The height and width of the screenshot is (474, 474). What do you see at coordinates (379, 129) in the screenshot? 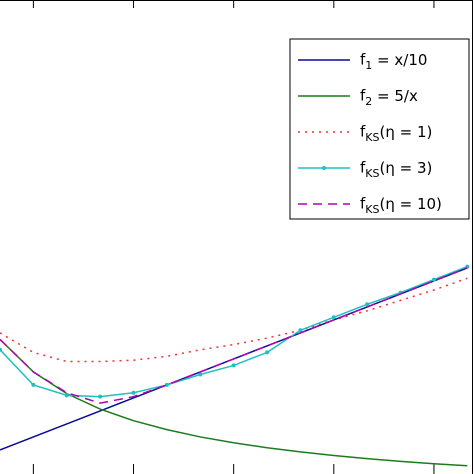
I see `legend-box` at bounding box center [379, 129].